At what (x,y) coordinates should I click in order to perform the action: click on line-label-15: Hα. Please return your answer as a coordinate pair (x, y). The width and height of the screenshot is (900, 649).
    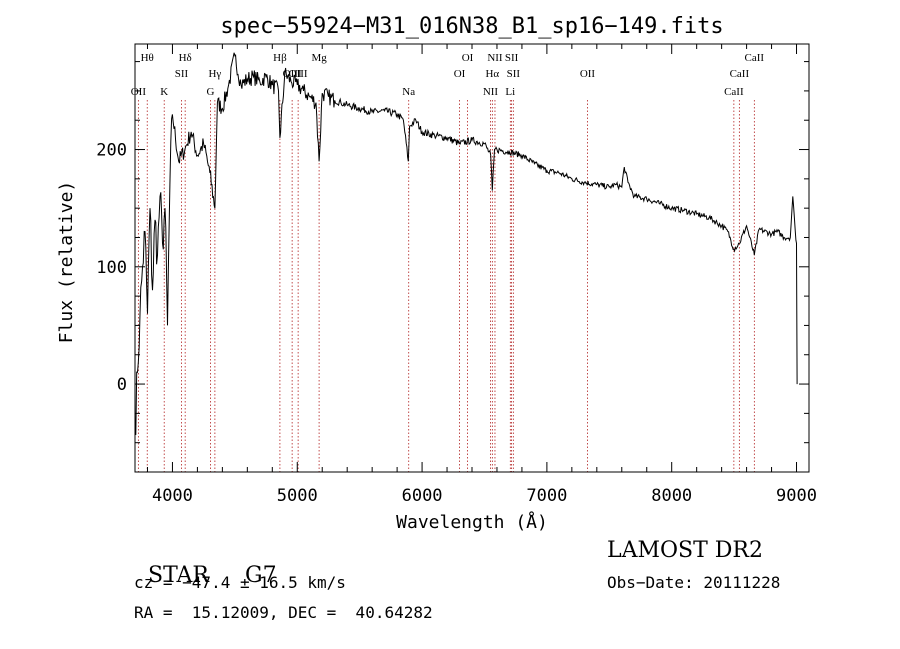
    Looking at the image, I should click on (492, 74).